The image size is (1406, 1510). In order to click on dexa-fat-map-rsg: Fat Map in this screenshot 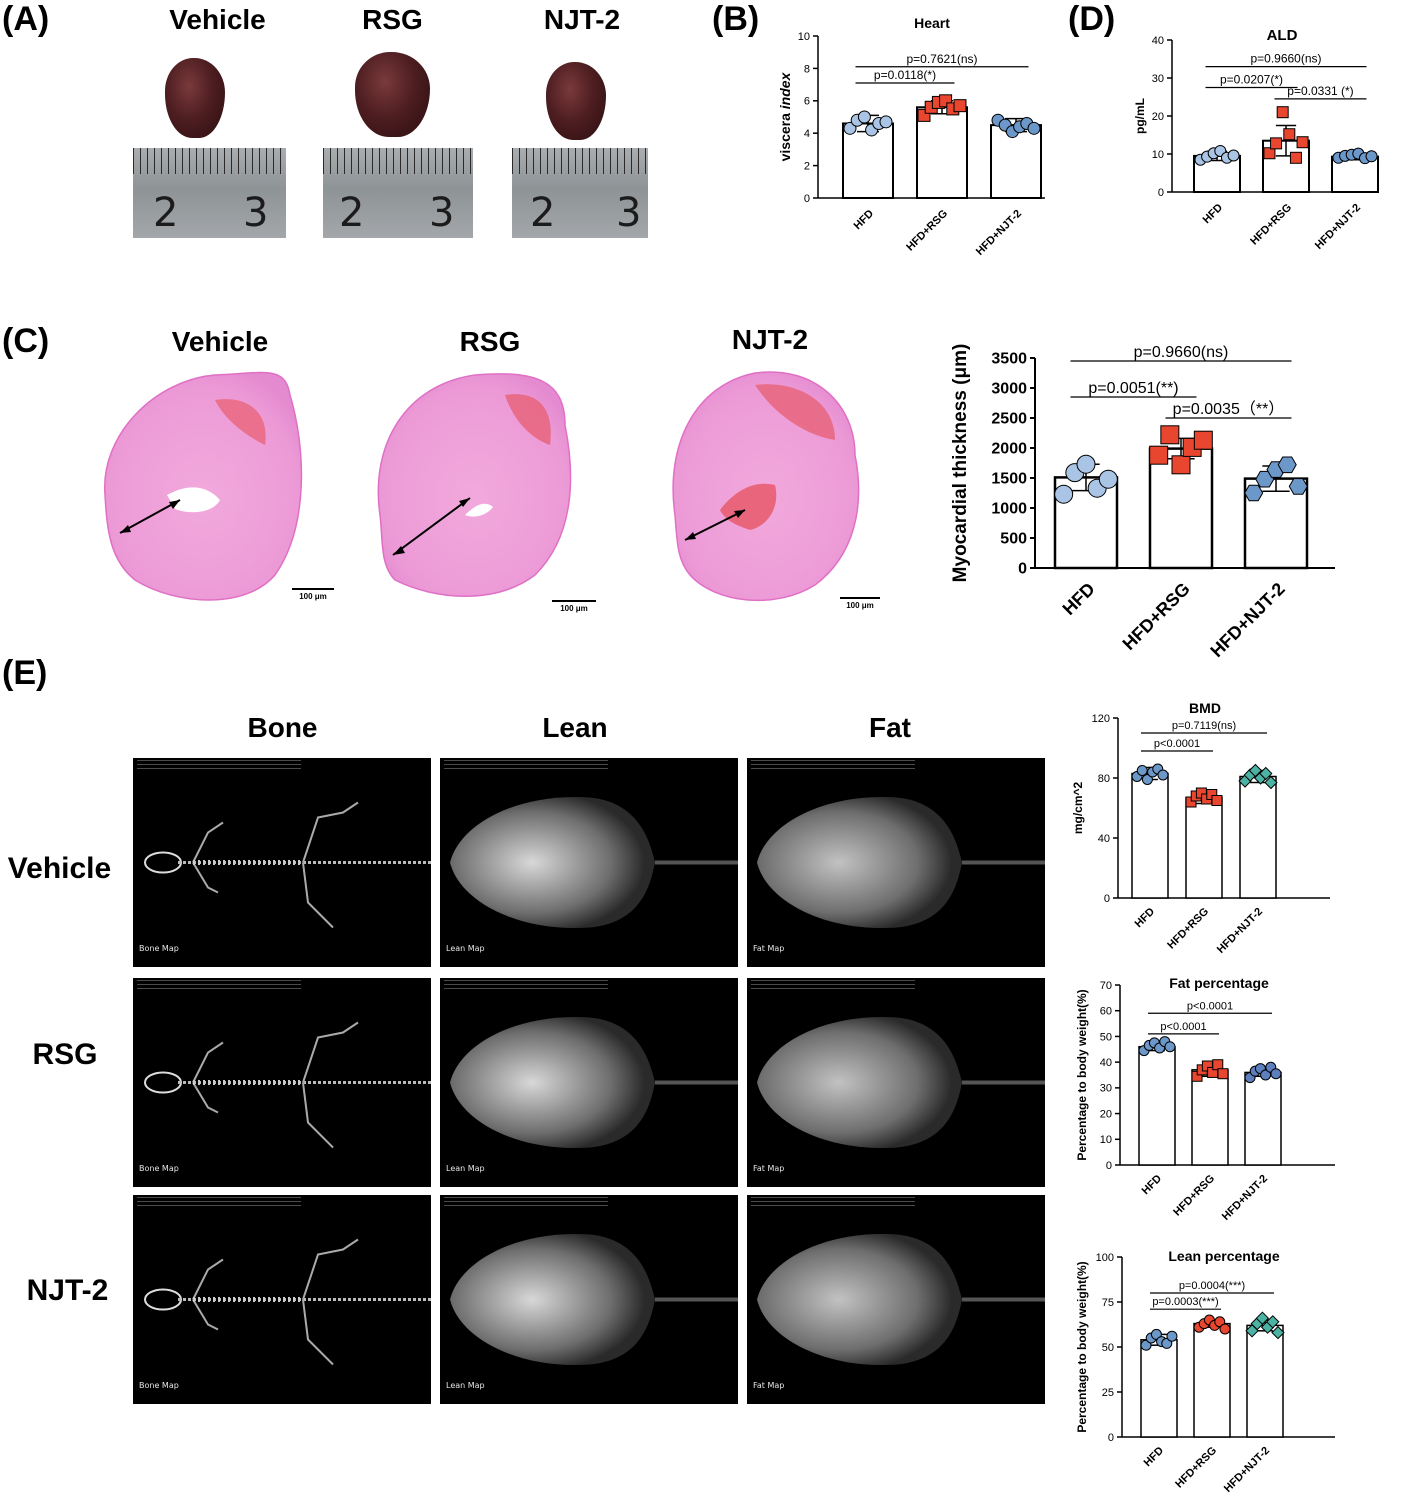, I will do `click(896, 1082)`.